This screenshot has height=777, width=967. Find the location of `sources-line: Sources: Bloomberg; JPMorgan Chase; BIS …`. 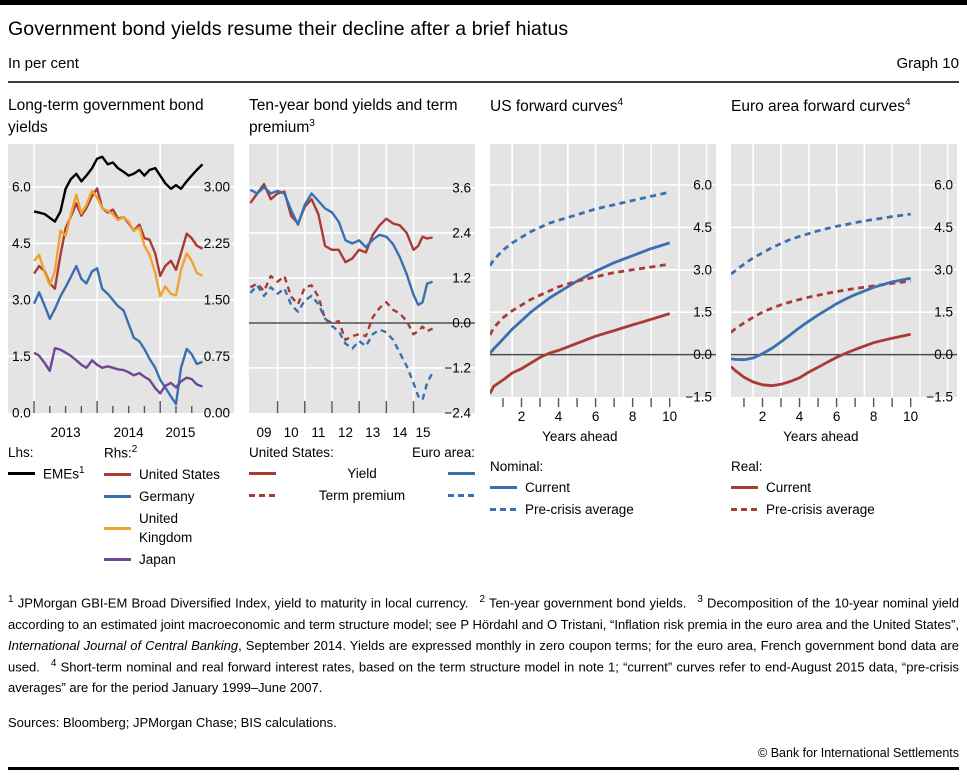

sources-line: Sources: Bloomberg; JPMorgan Chase; BIS … is located at coordinates (172, 723).